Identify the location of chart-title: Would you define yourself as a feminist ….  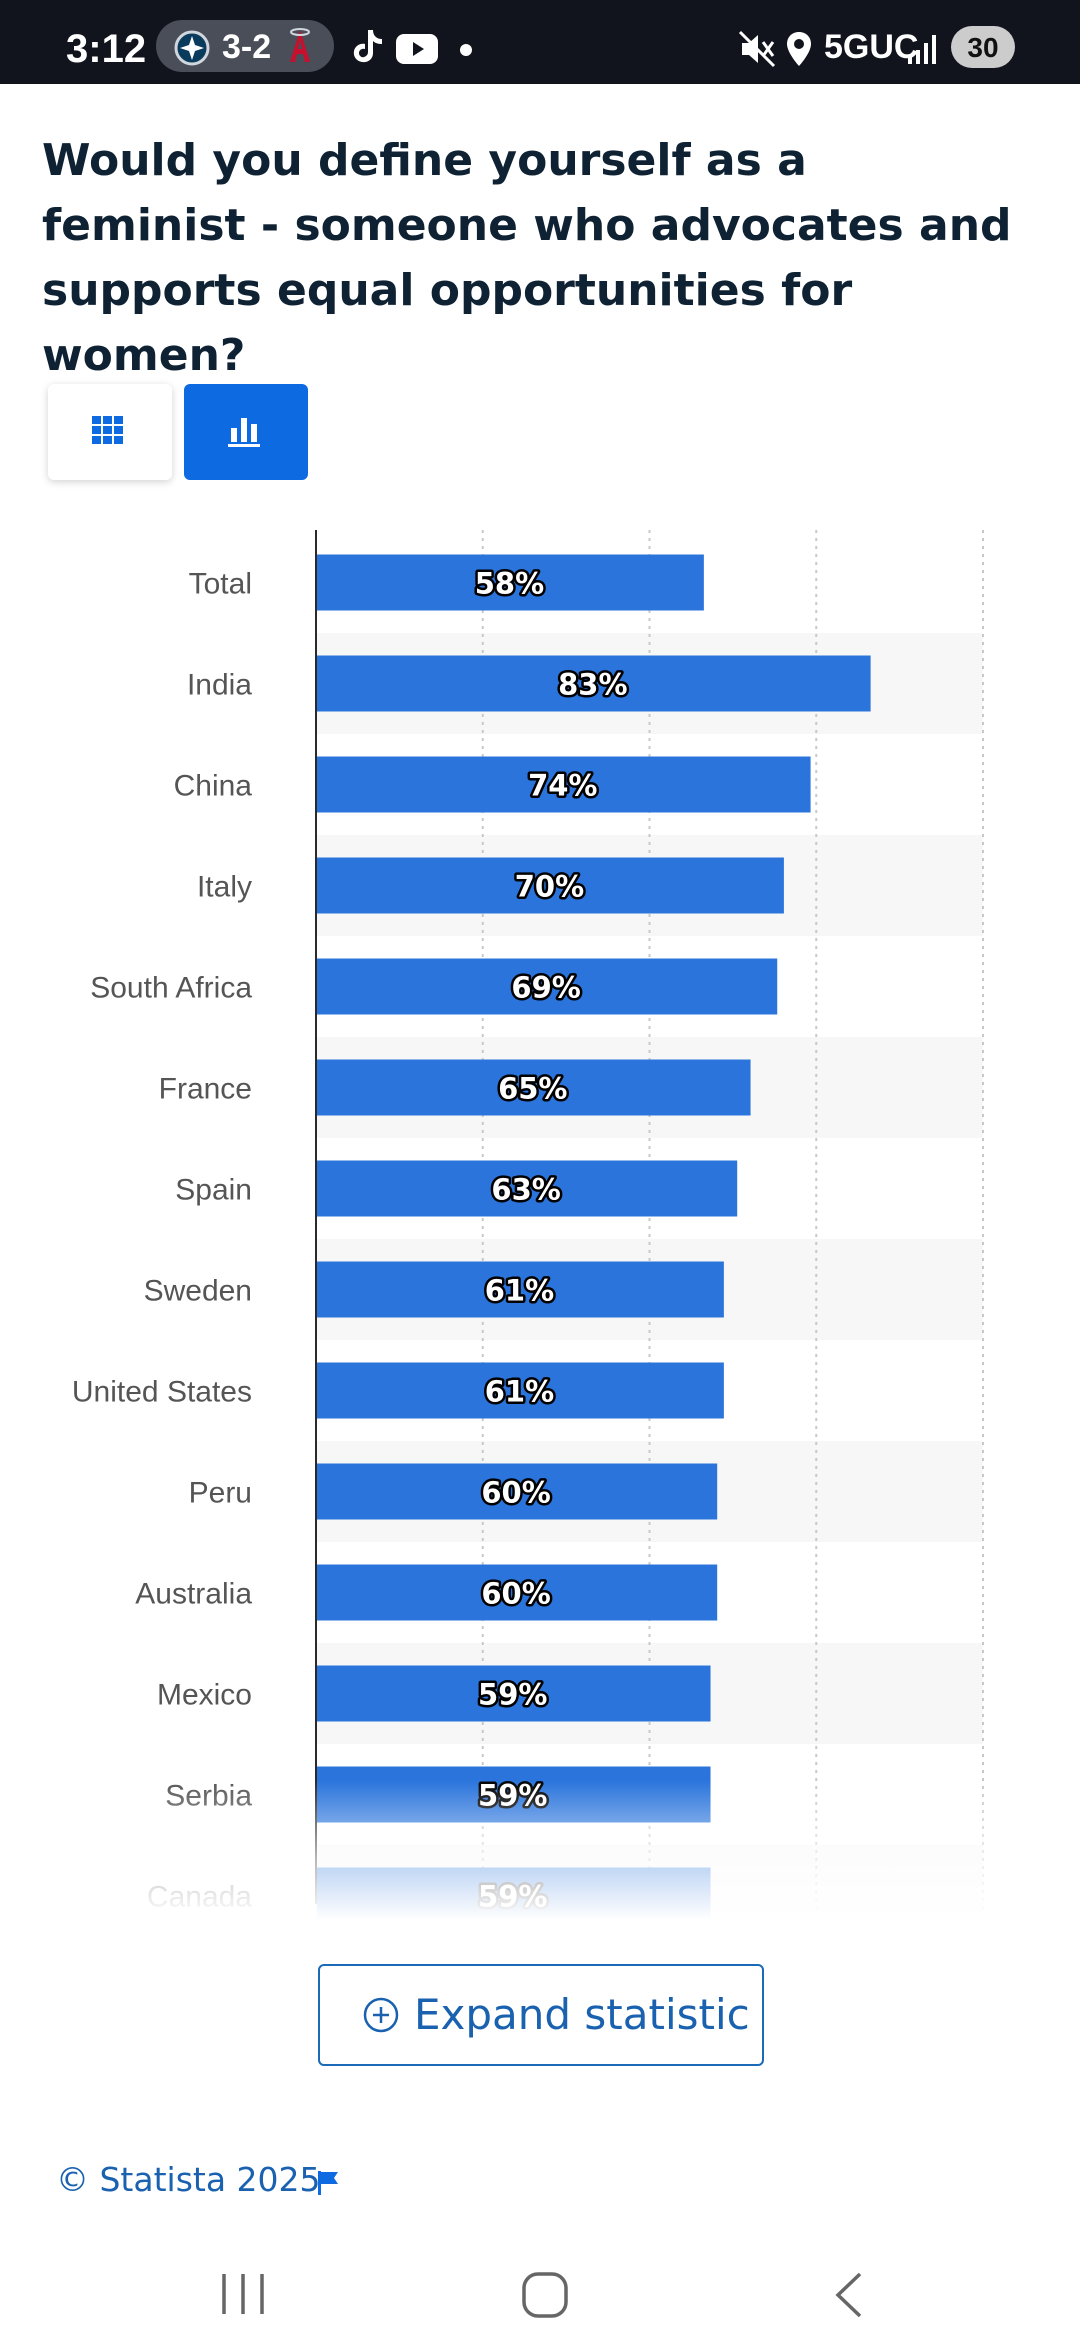
(527, 258).